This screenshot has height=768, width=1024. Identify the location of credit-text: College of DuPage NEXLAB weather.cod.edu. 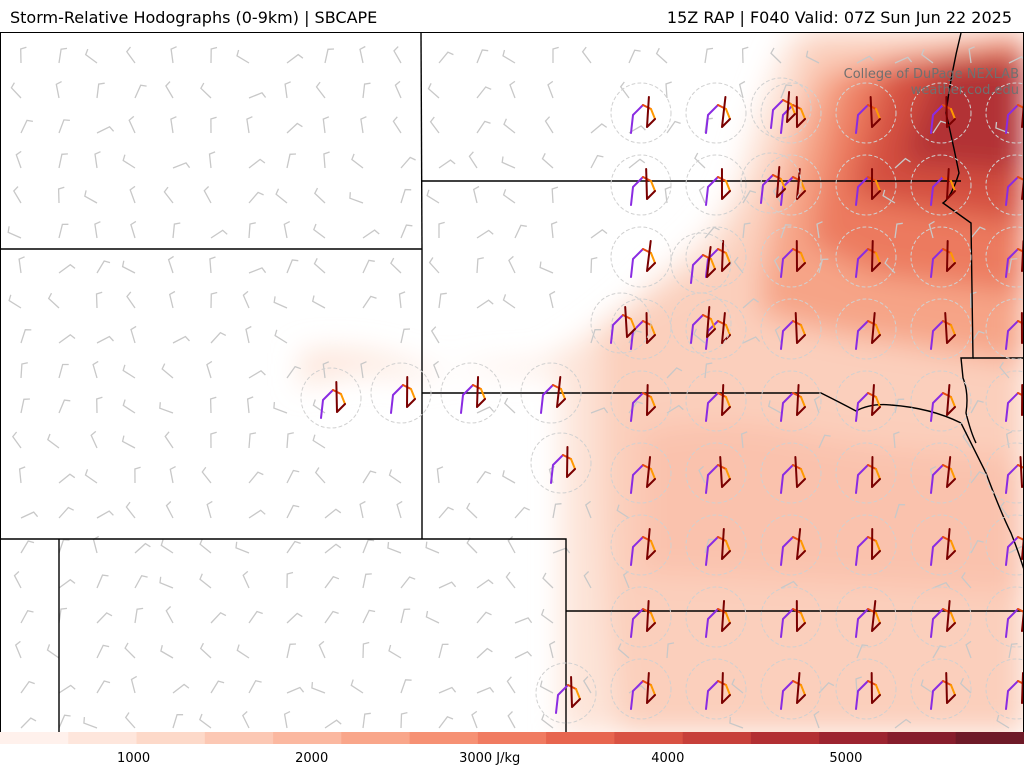
(931, 83).